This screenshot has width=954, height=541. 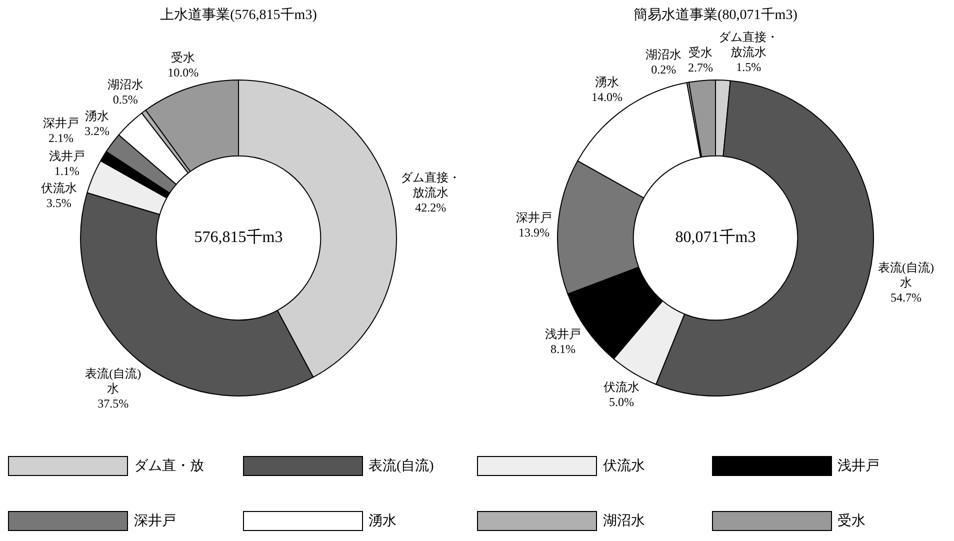 I want to click on data-label: 14.0%, so click(x=607, y=97).